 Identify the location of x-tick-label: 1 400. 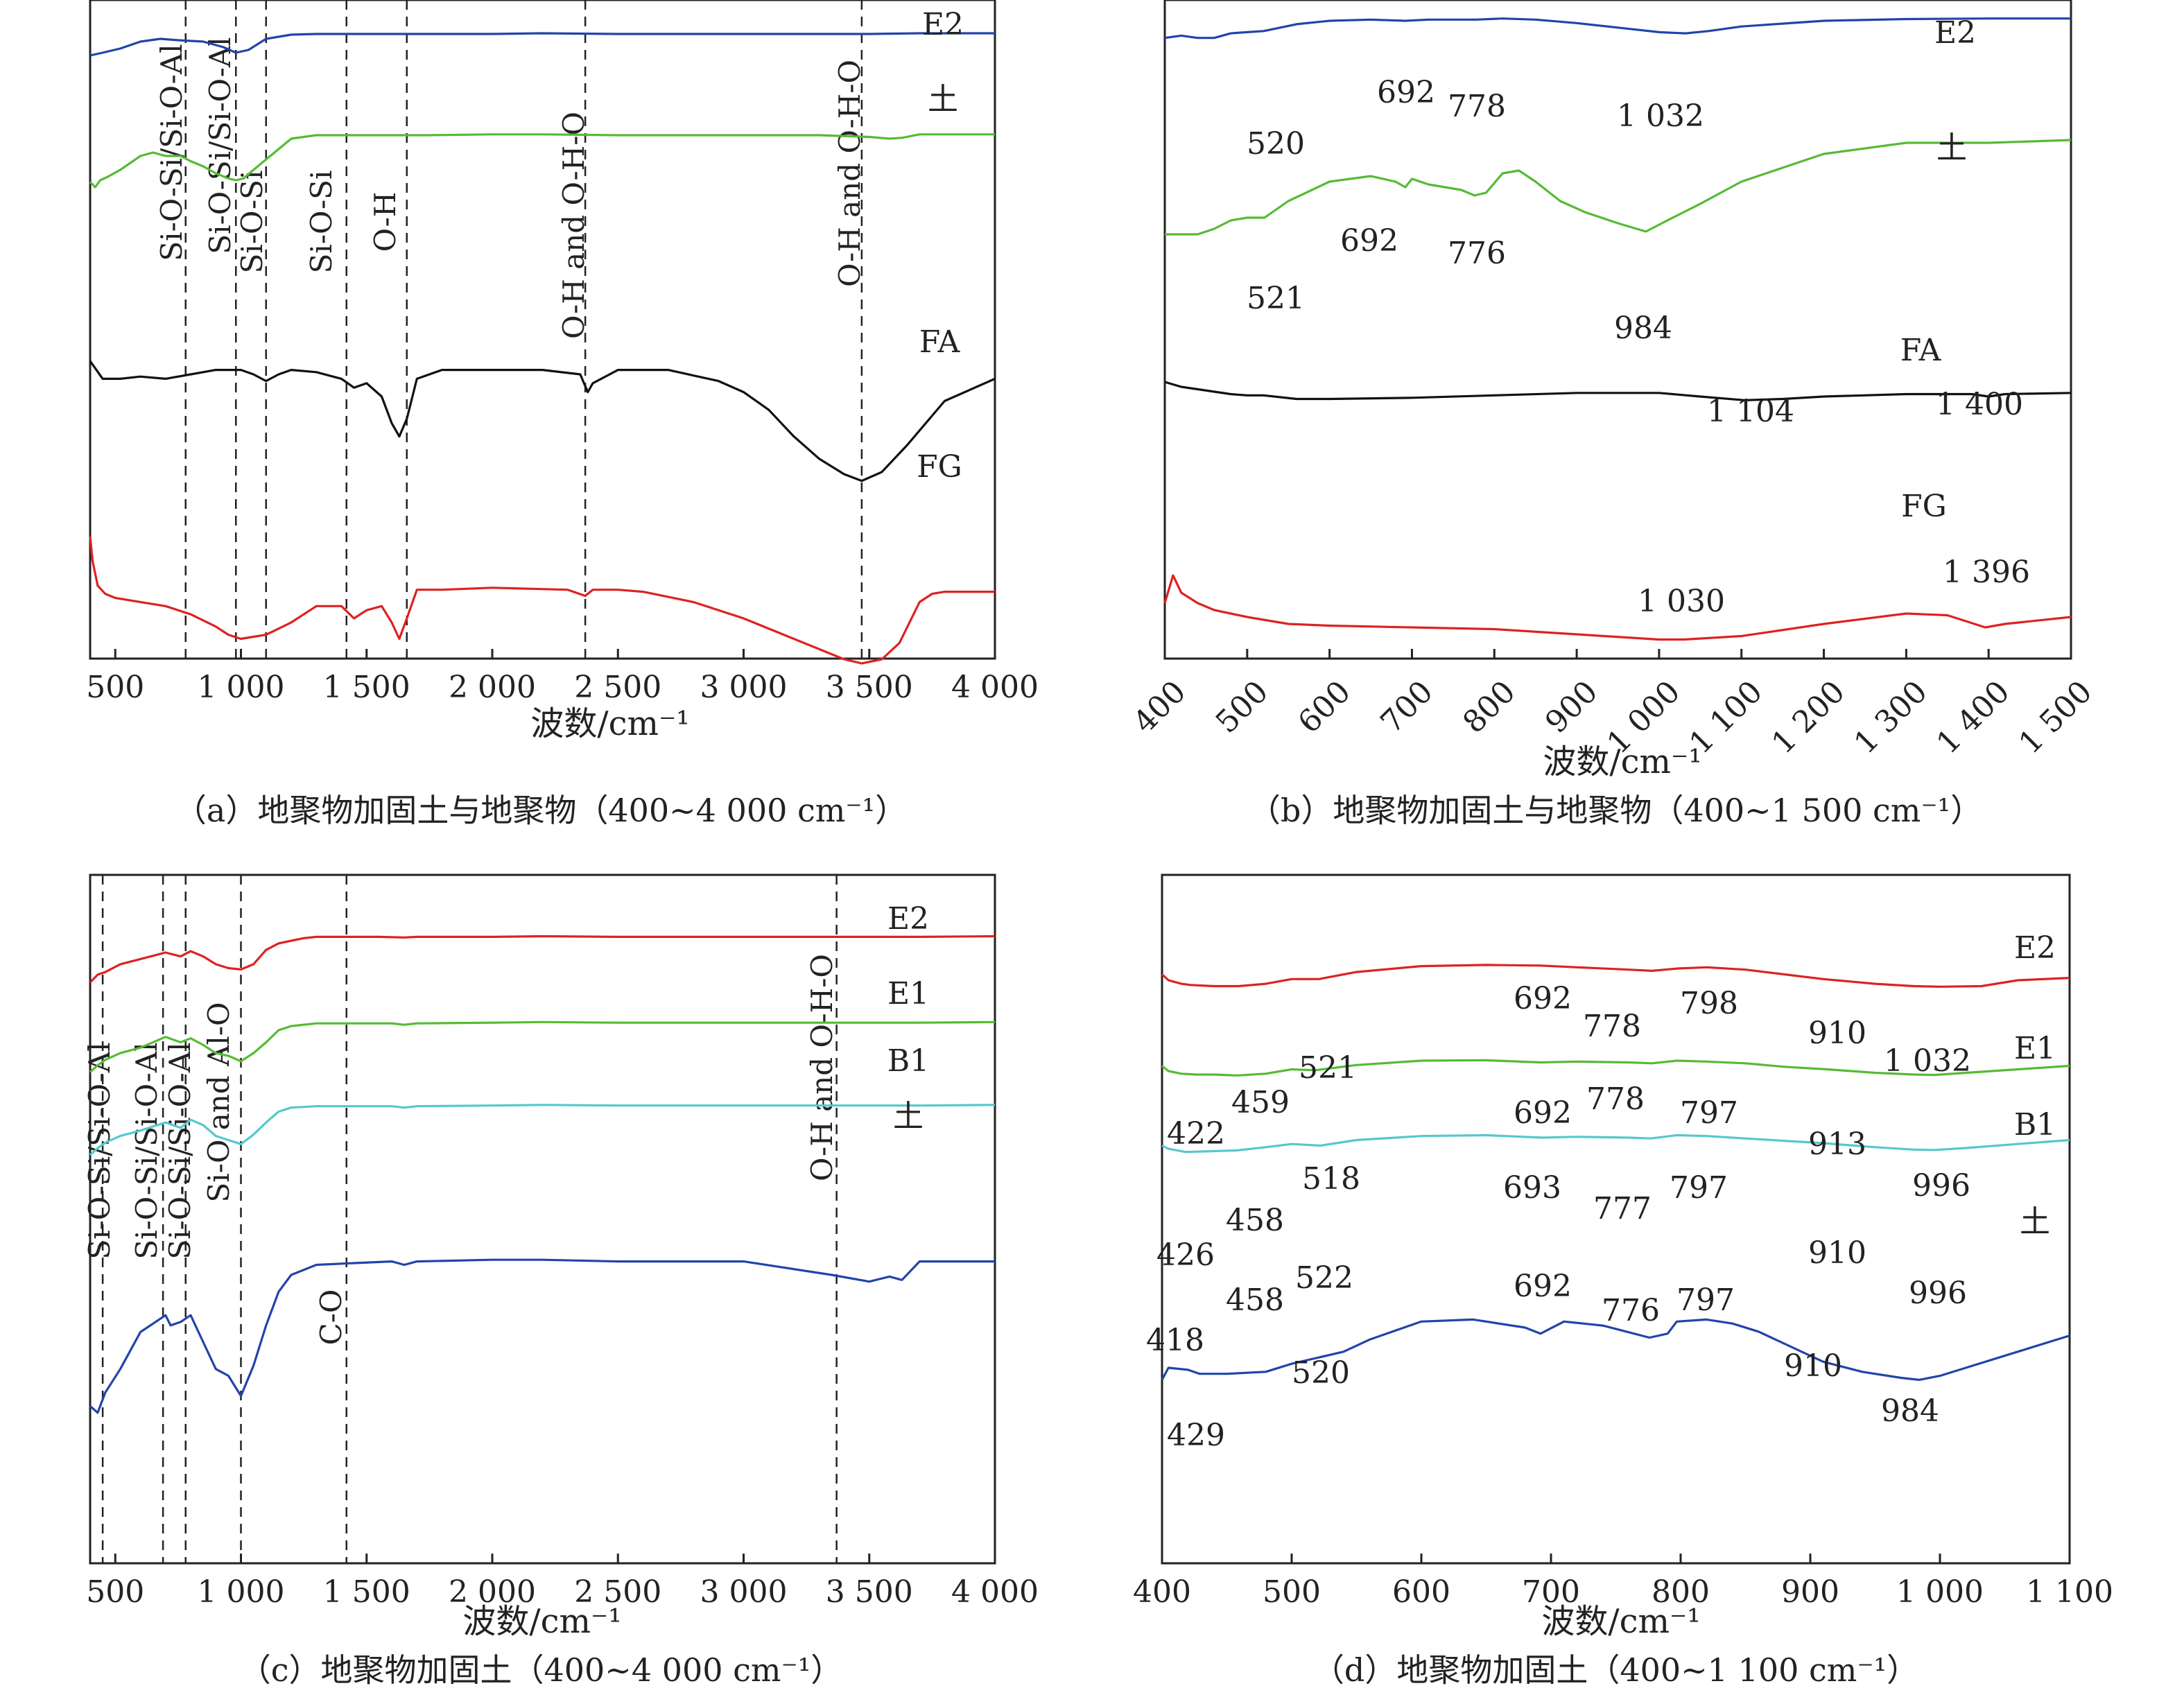
(1973, 717).